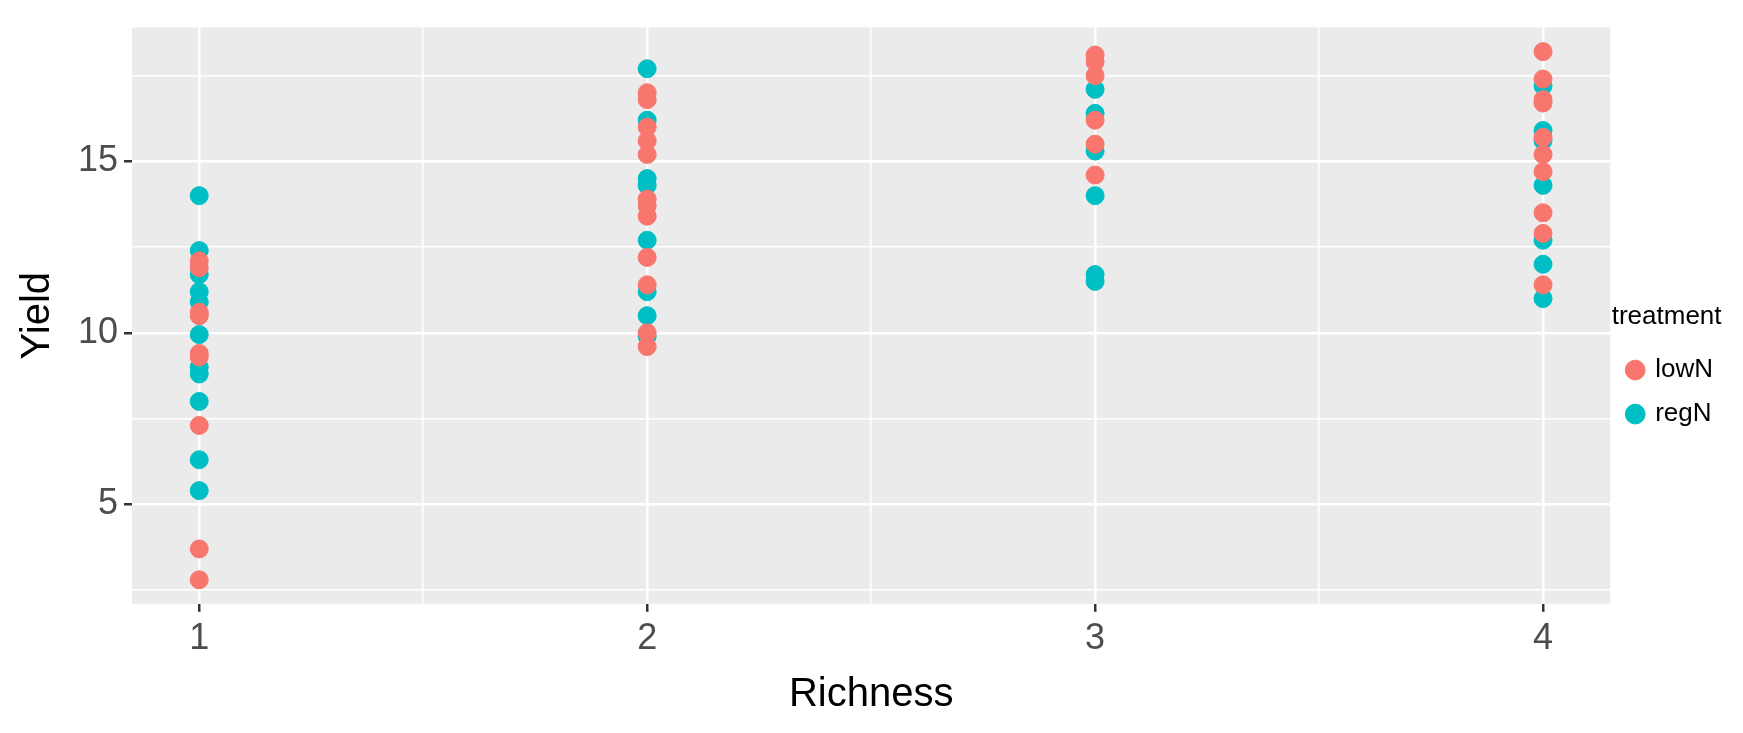  What do you see at coordinates (108, 502) in the screenshot?
I see `y-tick-label: 5` at bounding box center [108, 502].